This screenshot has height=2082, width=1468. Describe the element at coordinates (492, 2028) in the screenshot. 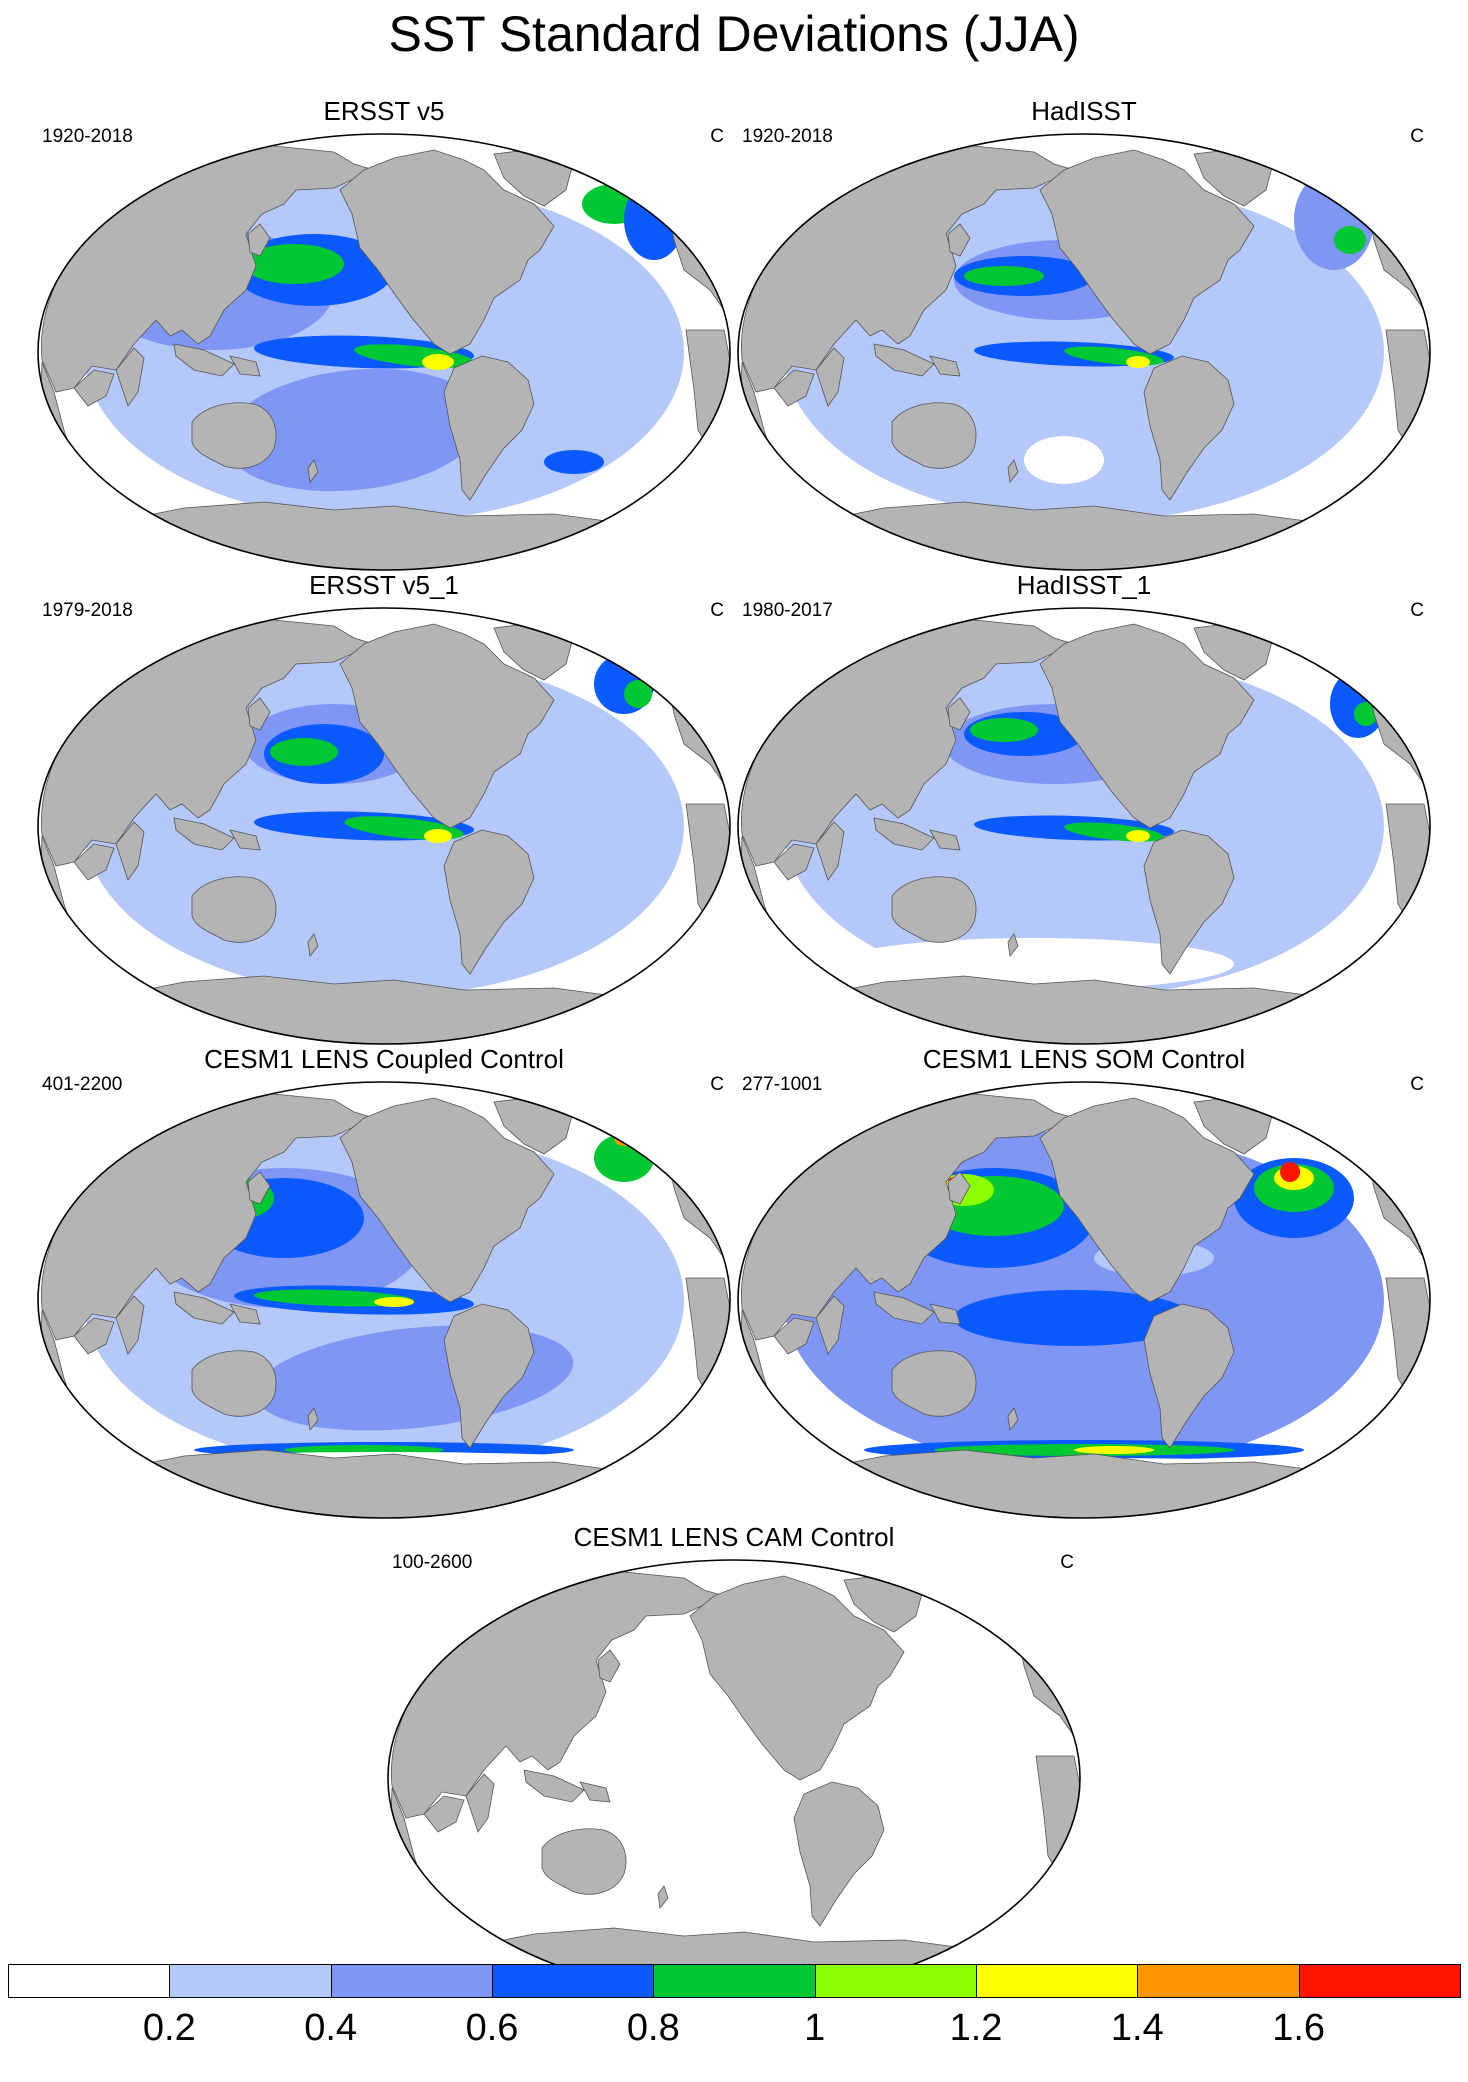

I see `colorbar-tick-label: 0.6` at that location.